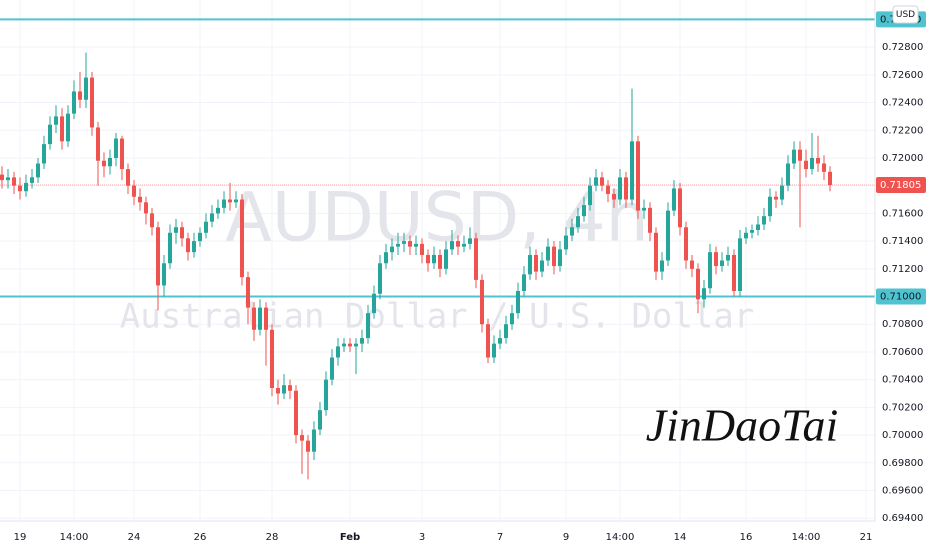 This screenshot has height=550, width=932. Describe the element at coordinates (900, 185) in the screenshot. I see `last-price-label: 0.71805` at that location.